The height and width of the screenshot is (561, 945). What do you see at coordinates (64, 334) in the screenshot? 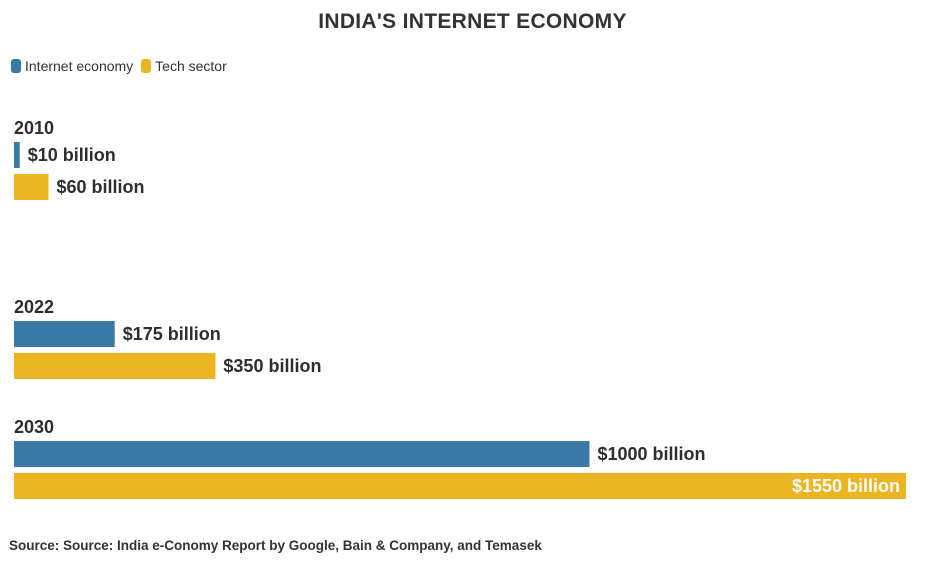
I see `bar-internet-economy-2022` at bounding box center [64, 334].